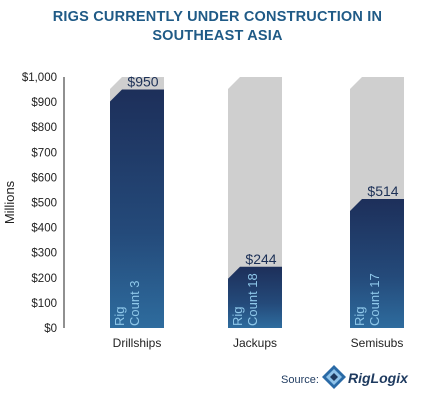  I want to click on category-label: Drillships, so click(137, 343).